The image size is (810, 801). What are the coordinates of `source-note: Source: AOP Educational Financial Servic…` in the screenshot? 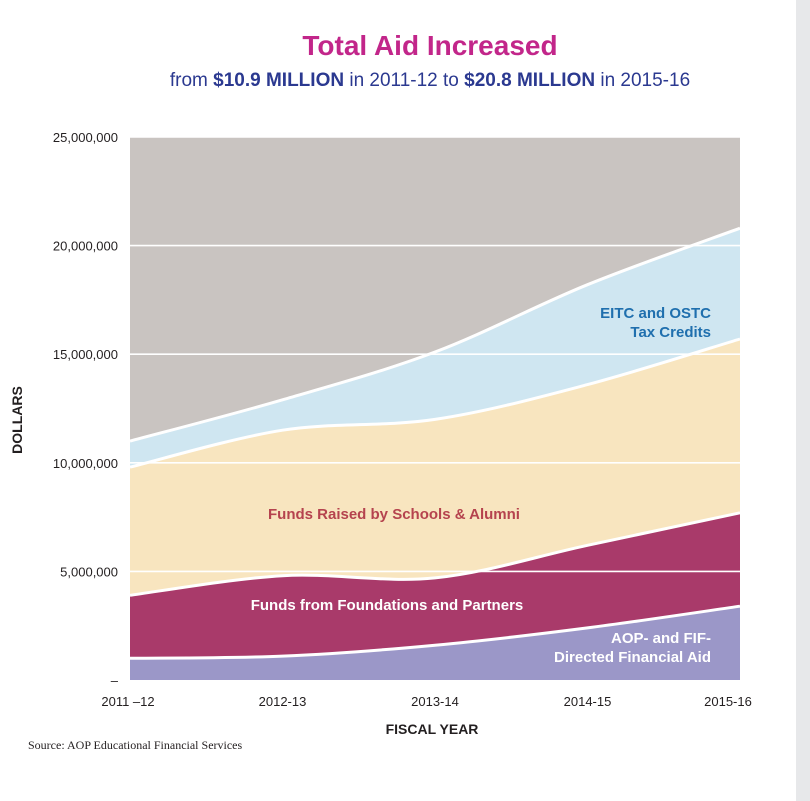 It's located at (135, 745).